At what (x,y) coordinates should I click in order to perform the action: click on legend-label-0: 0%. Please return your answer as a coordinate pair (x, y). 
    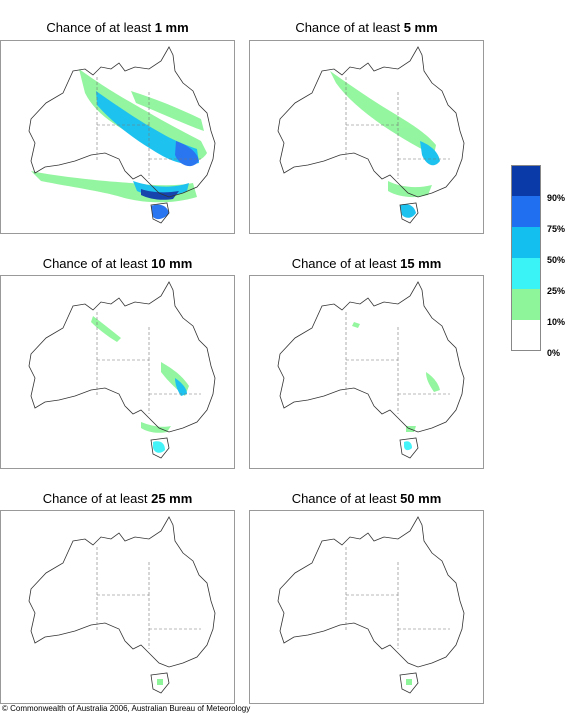
    Looking at the image, I should click on (553, 353).